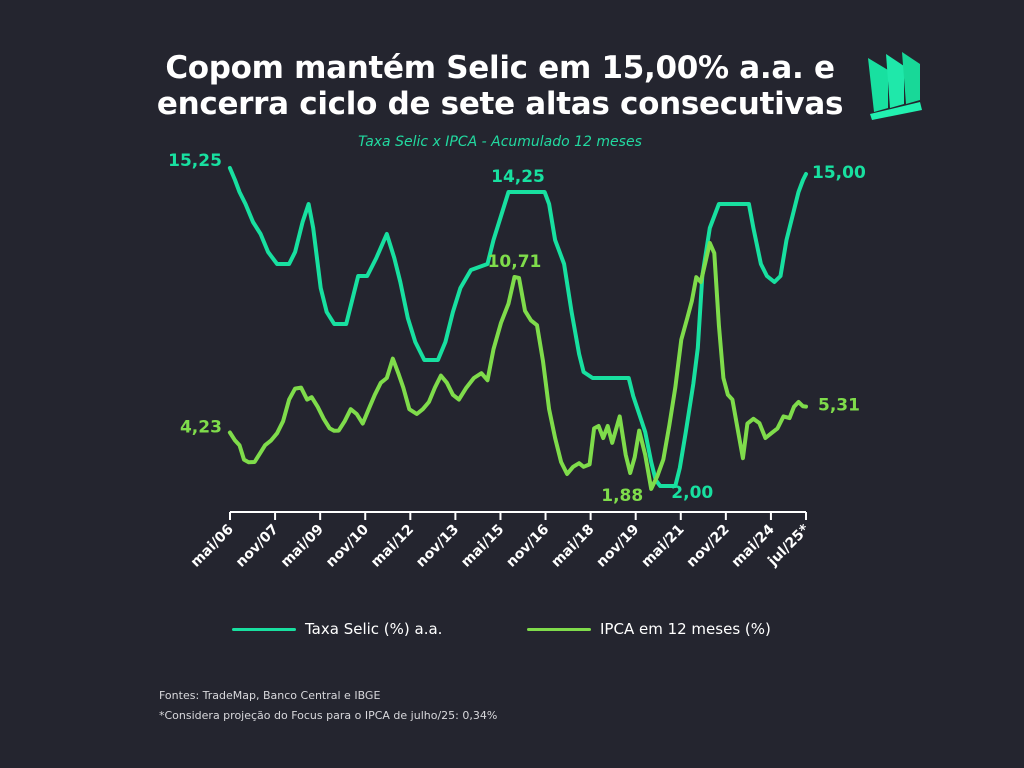 The width and height of the screenshot is (1024, 768). I want to click on x-tick-label: mai/09, so click(302, 546).